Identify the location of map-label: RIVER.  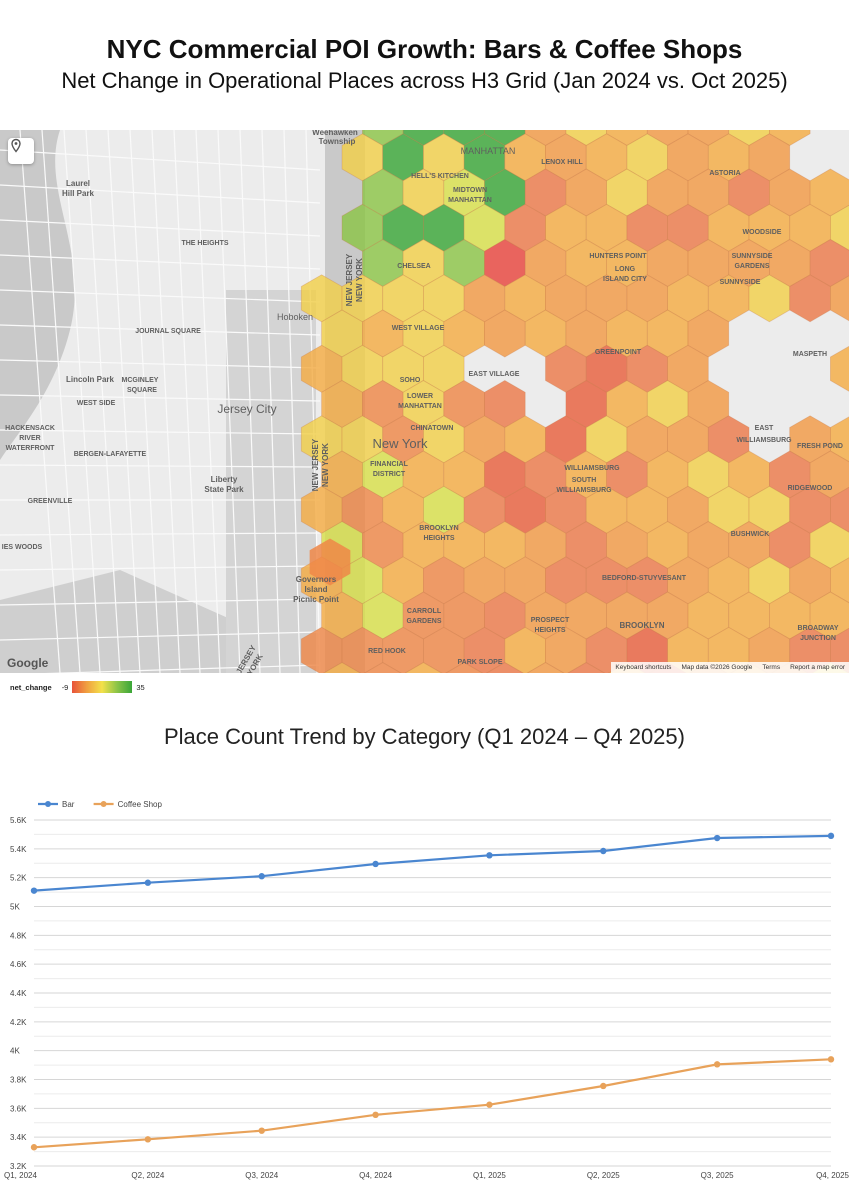
(29, 438).